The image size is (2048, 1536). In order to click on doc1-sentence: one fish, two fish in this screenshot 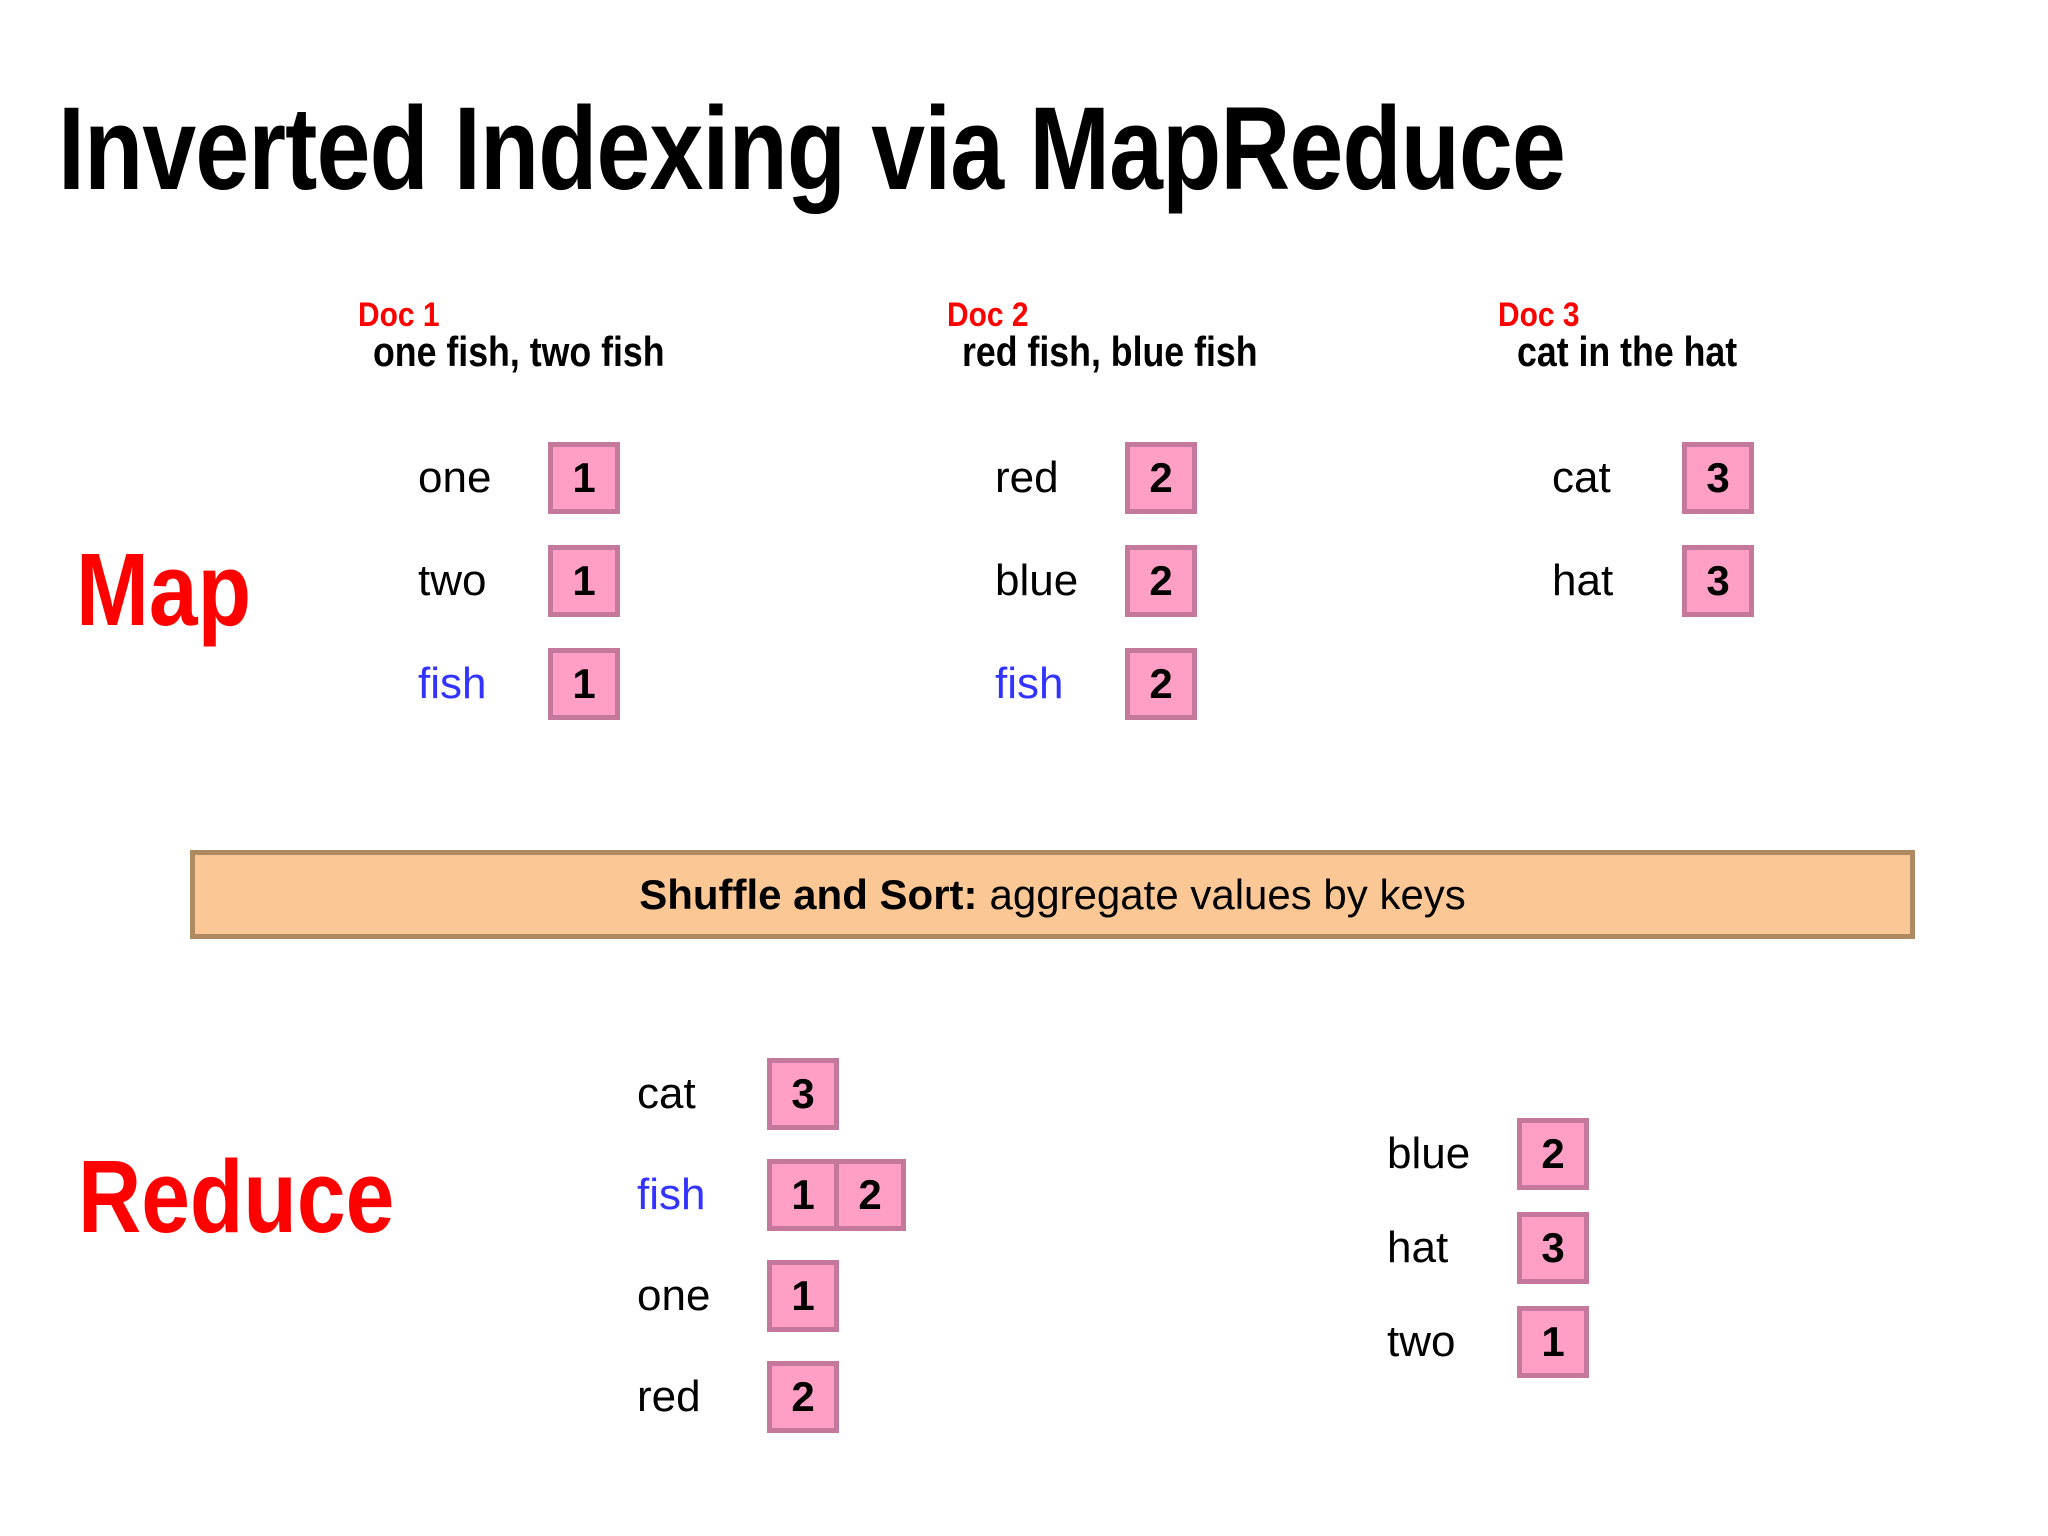, I will do `click(519, 351)`.